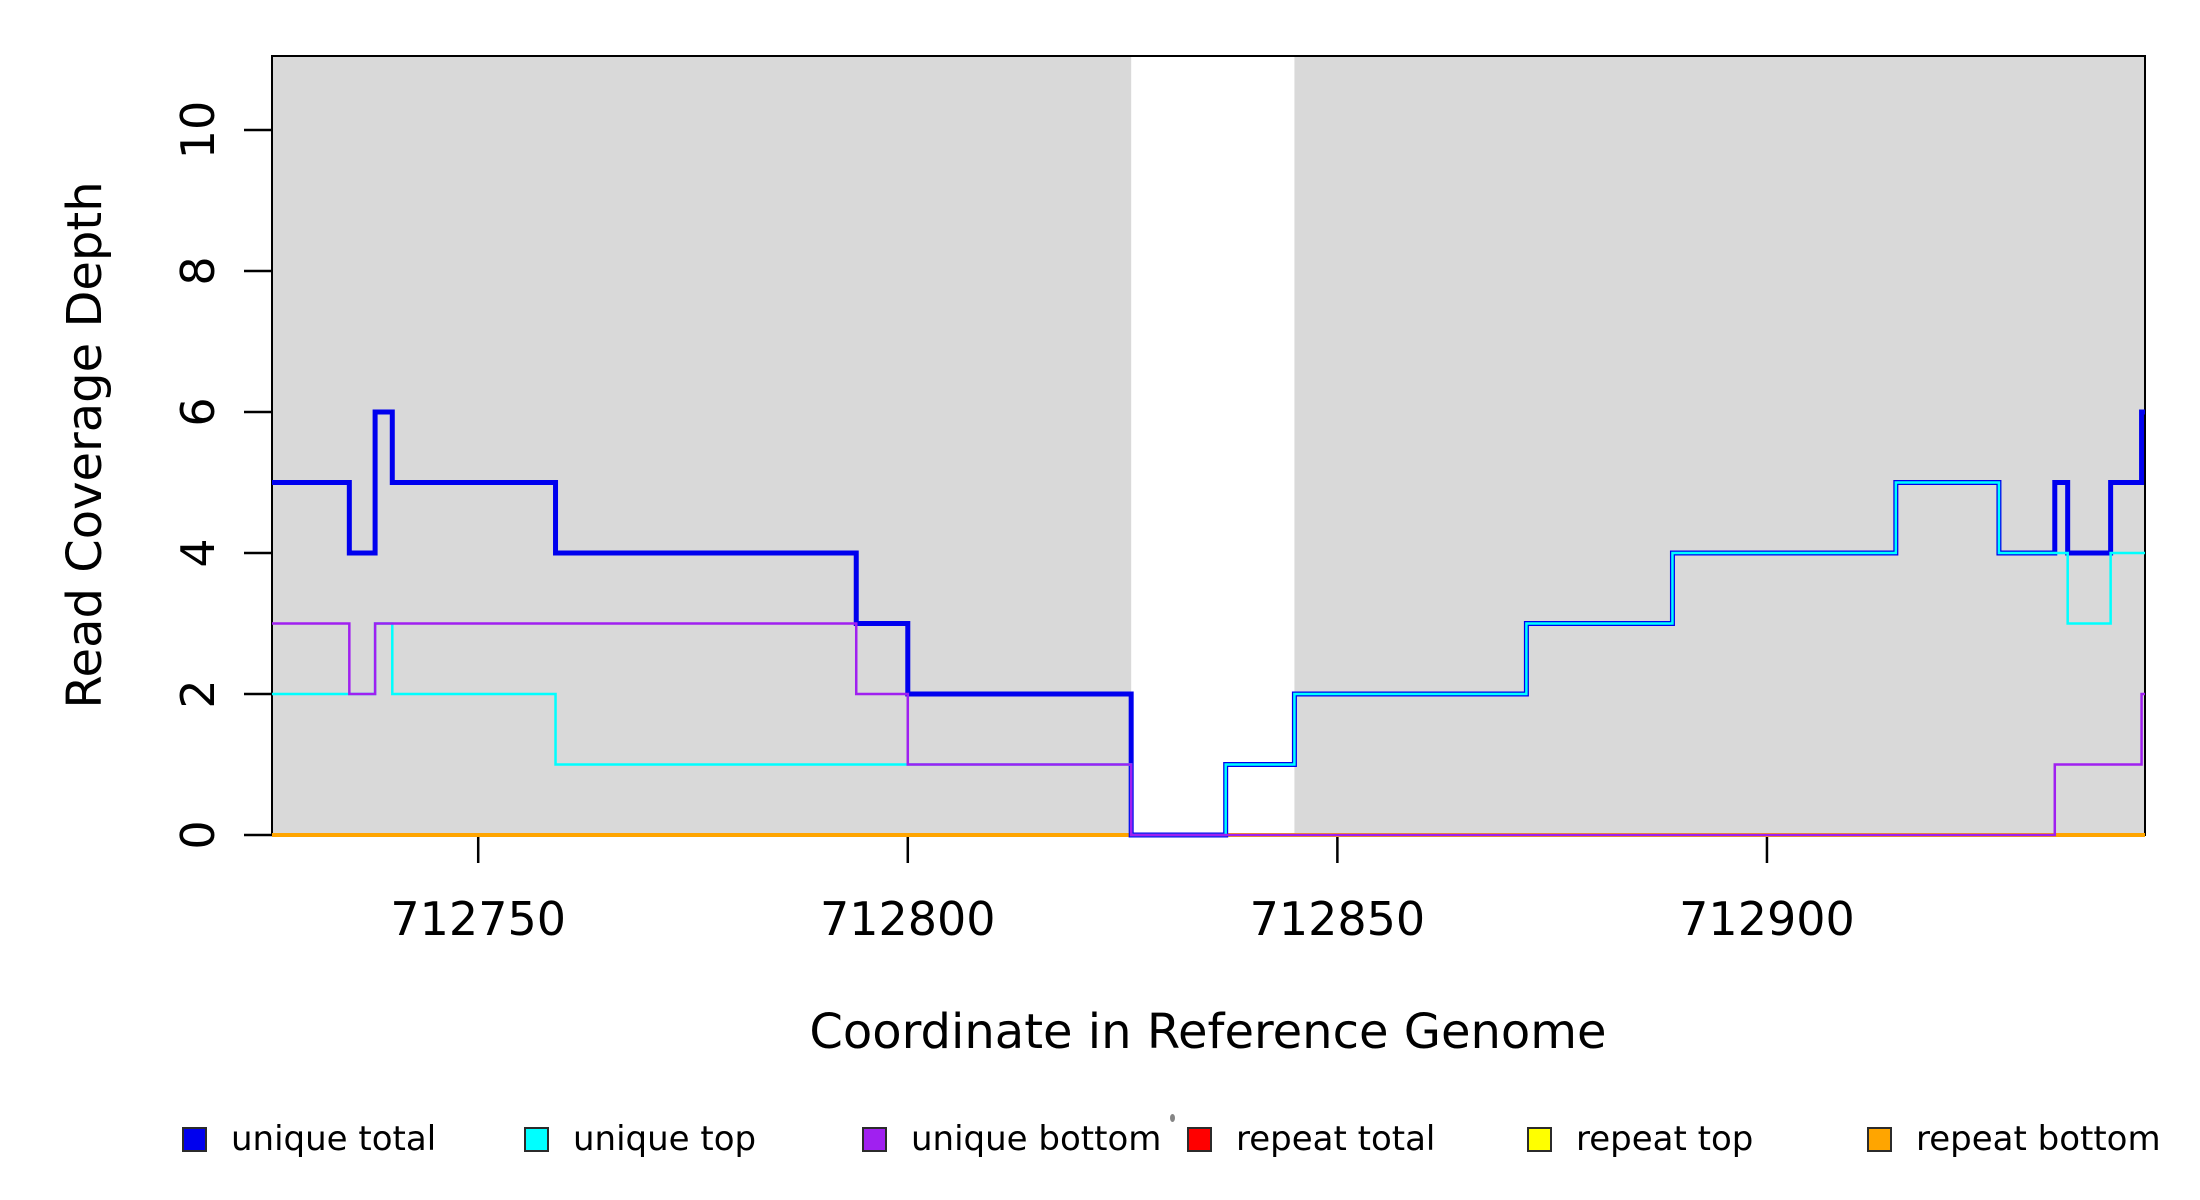 The width and height of the screenshot is (2200, 1200). What do you see at coordinates (1172, 1118) in the screenshot?
I see `stray-mark` at bounding box center [1172, 1118].